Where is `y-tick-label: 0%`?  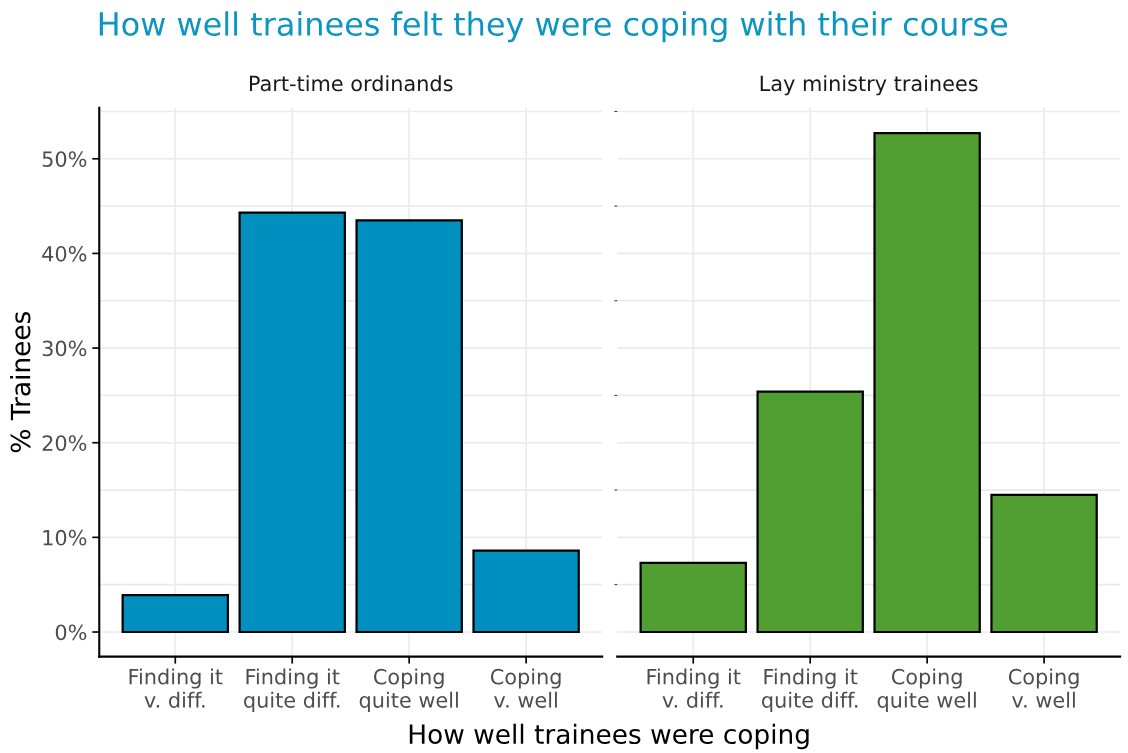 y-tick-label: 0% is located at coordinates (71, 632).